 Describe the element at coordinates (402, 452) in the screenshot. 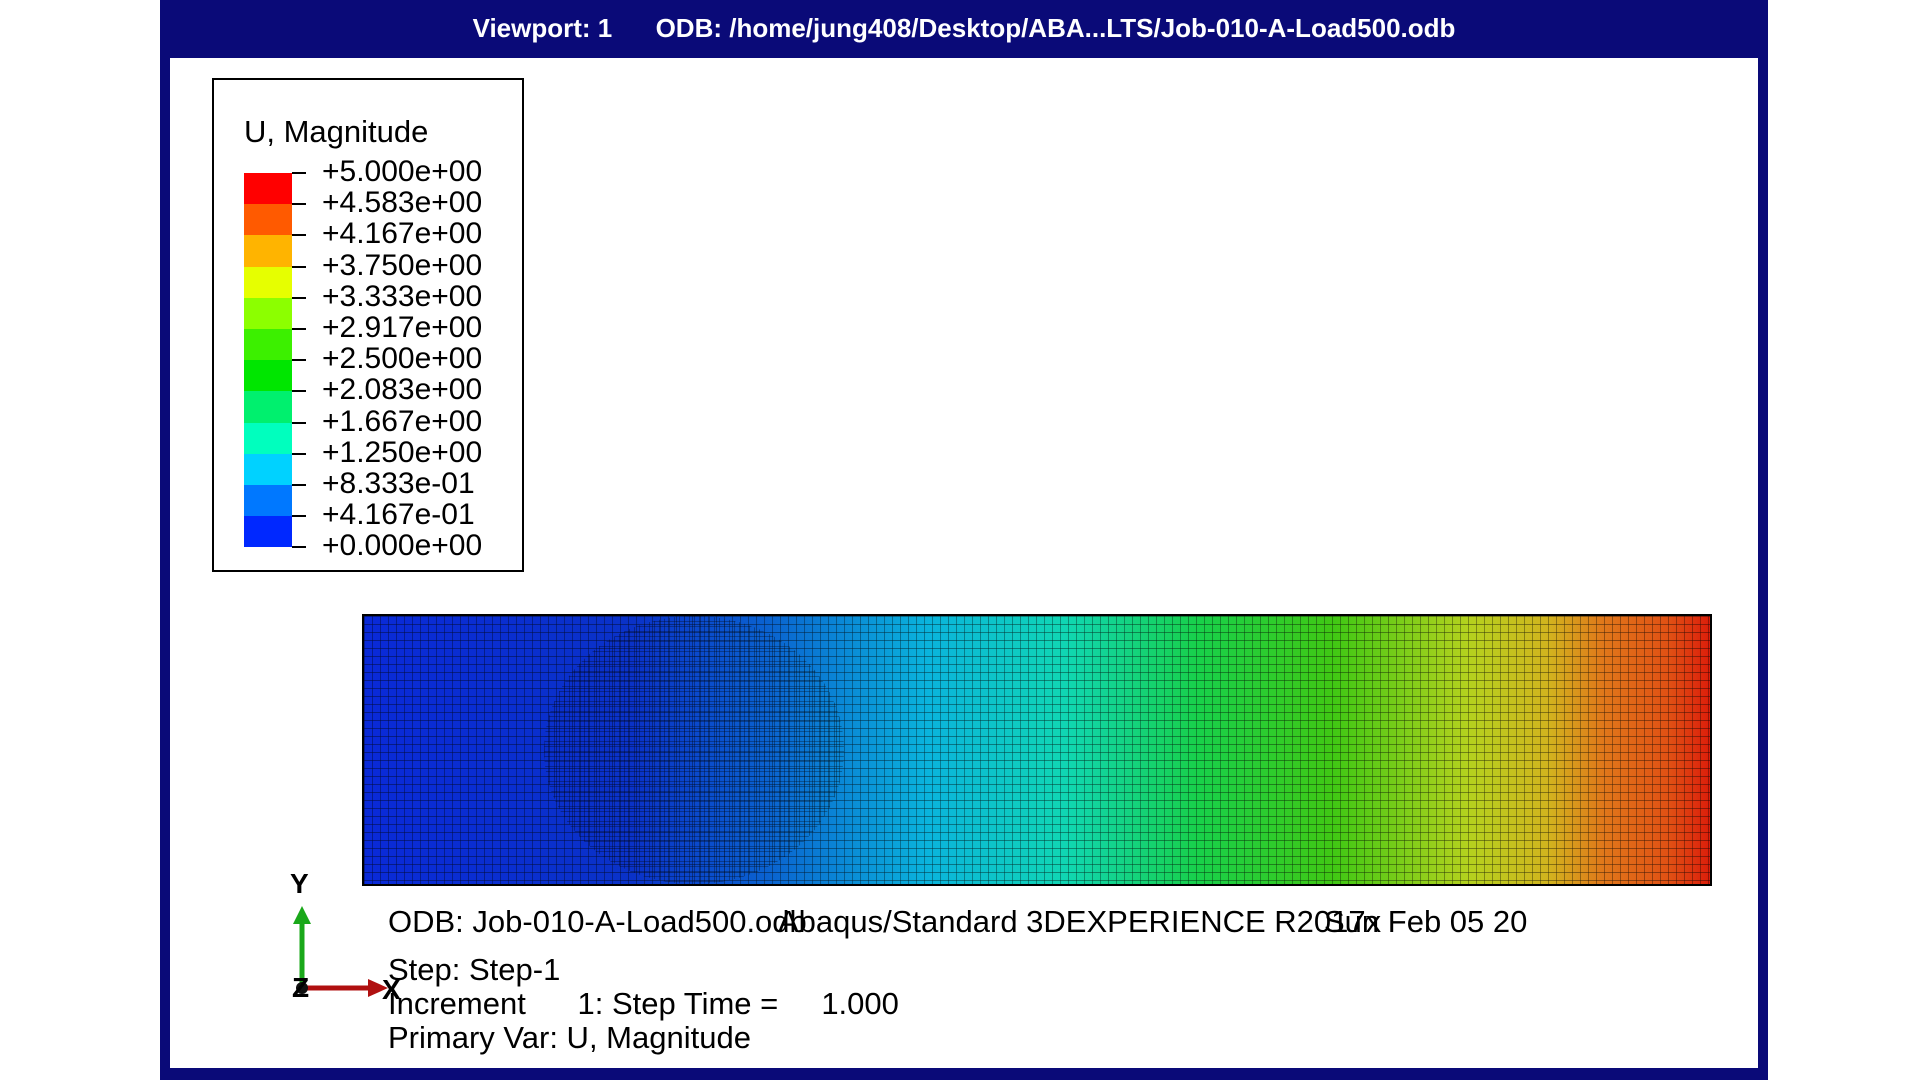

I see `legend-tick-label: +1.250e+00` at that location.